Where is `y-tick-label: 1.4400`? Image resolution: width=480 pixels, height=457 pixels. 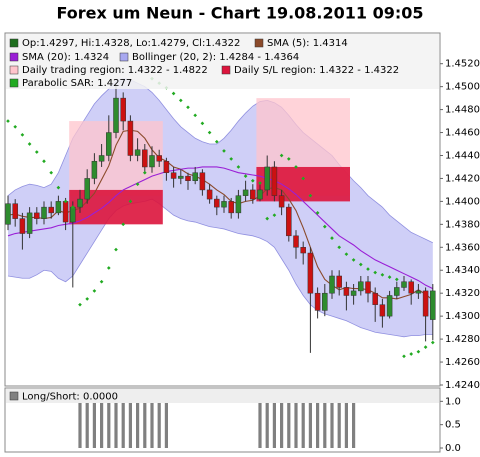
y-tick-label: 1.4400 is located at coordinates (462, 201).